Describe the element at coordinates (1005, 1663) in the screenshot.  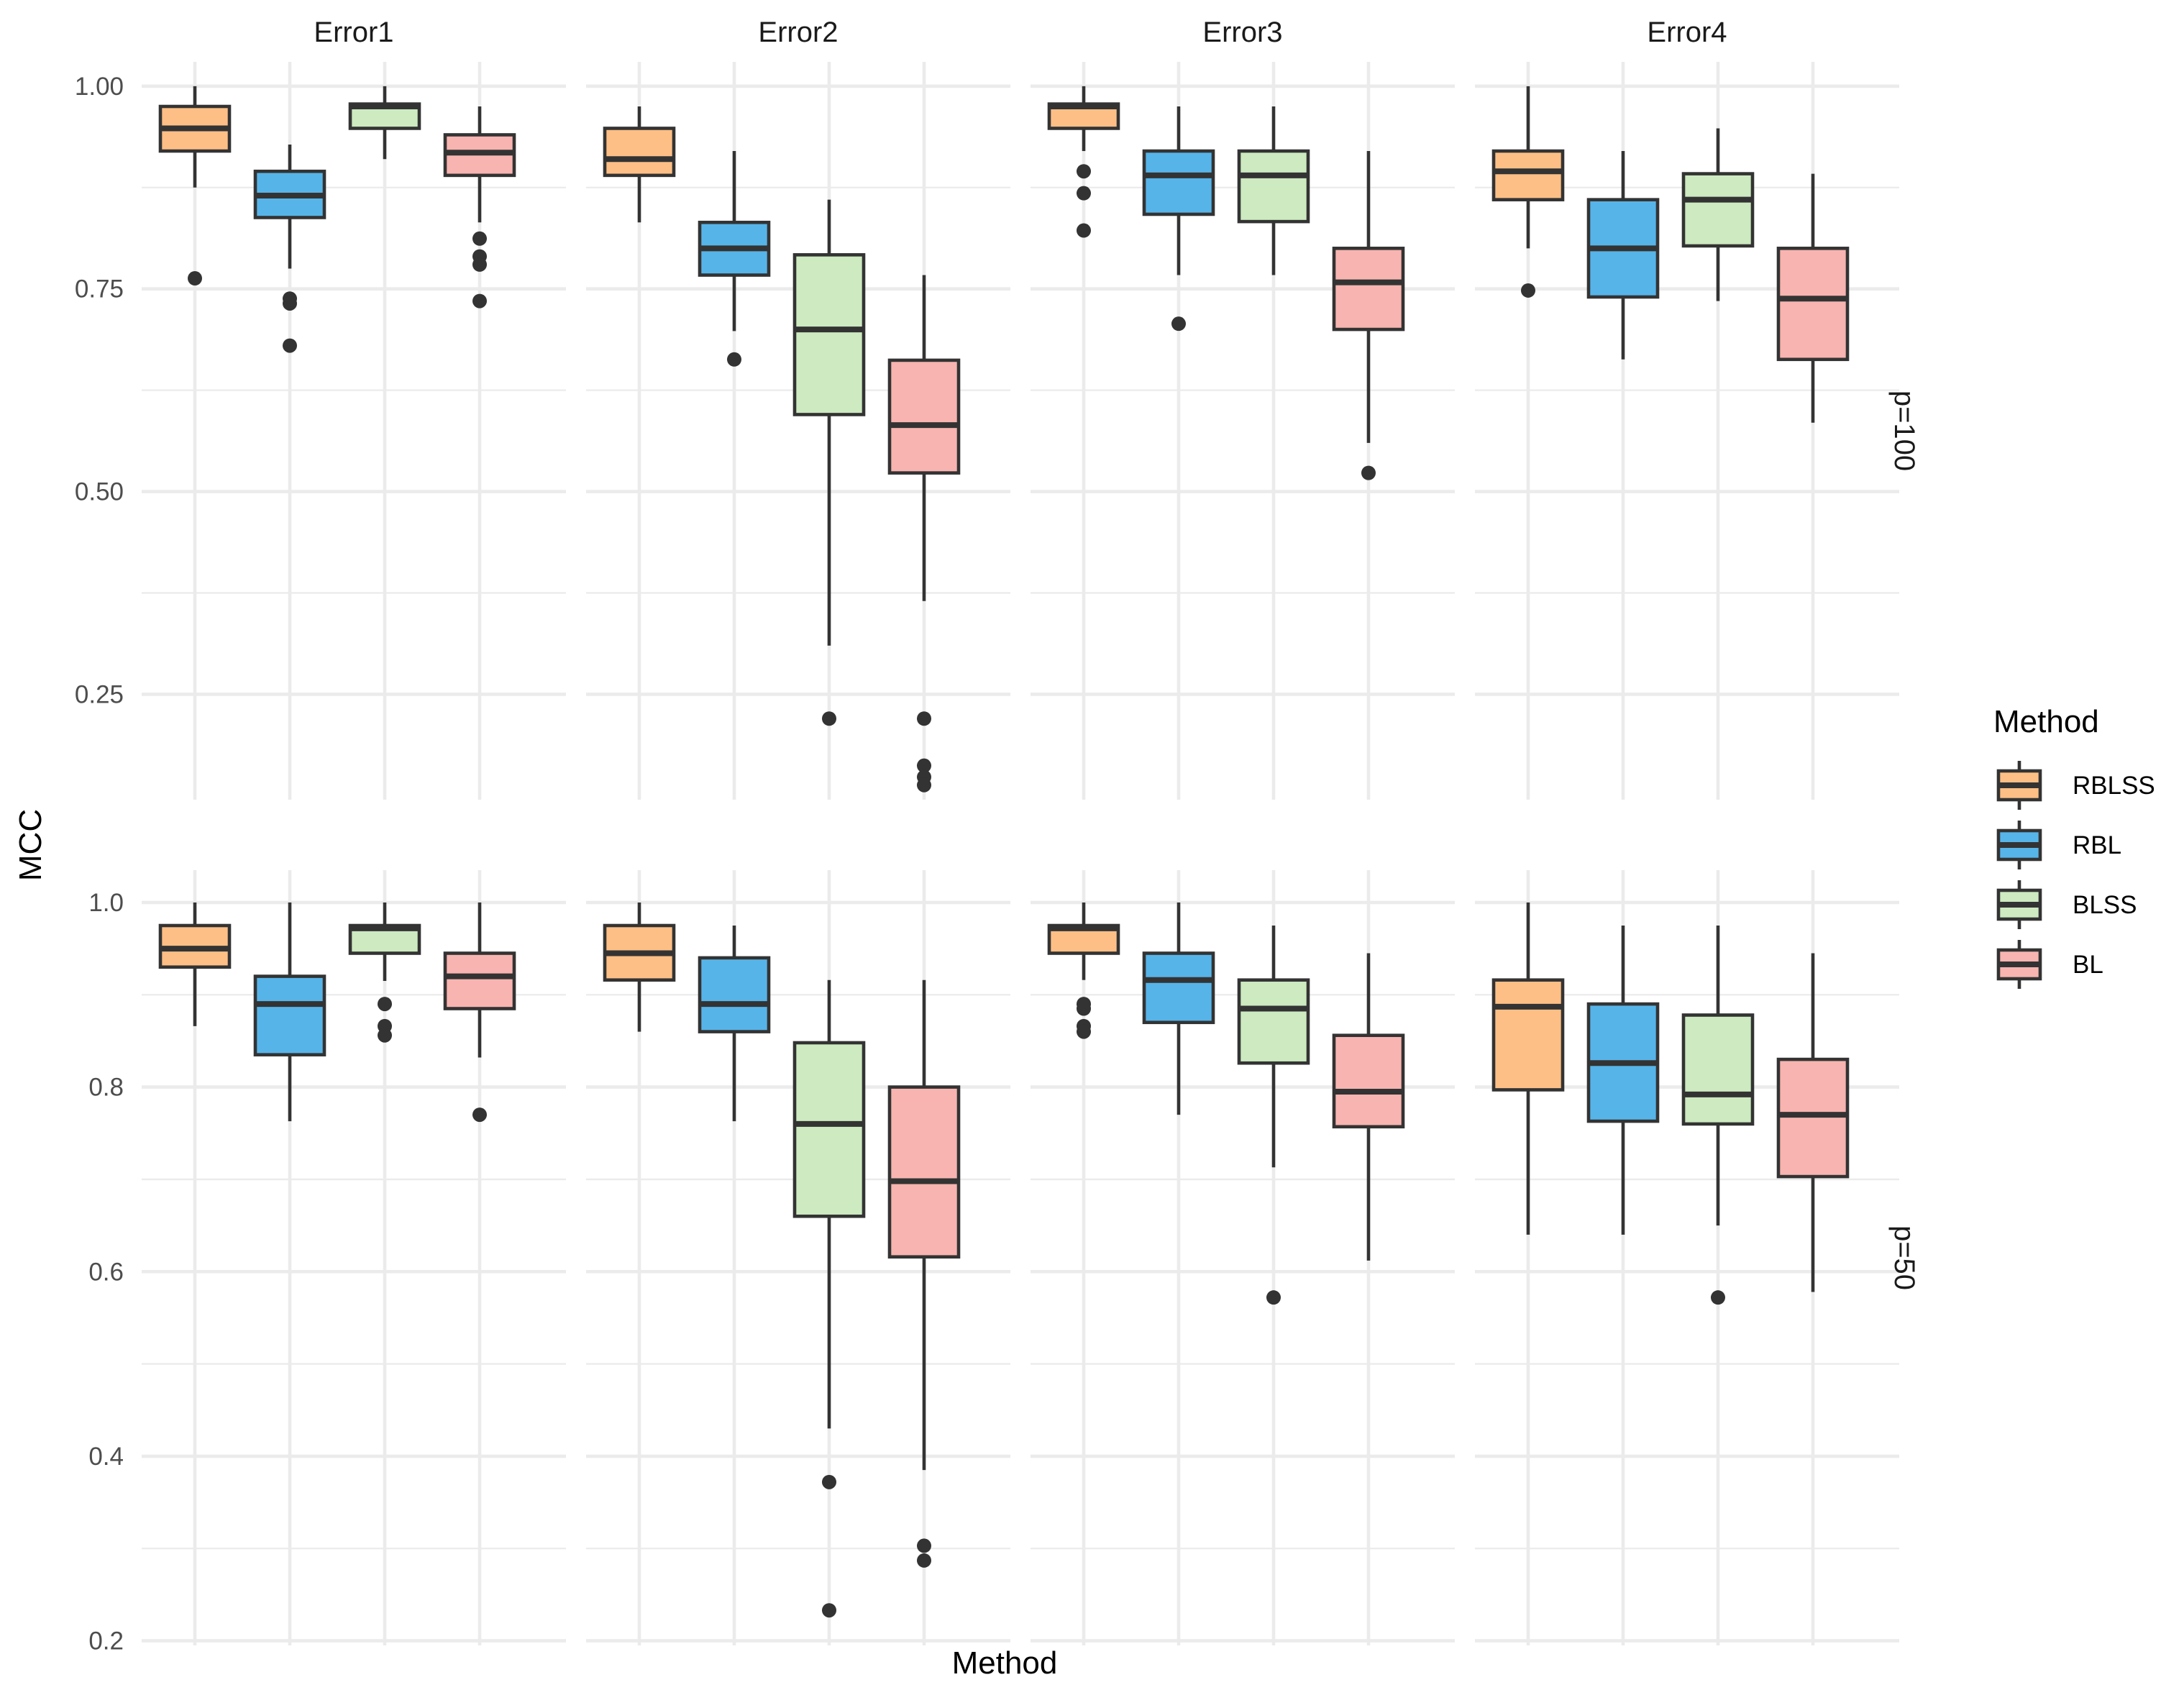
I see `x-axis-title: Method` at that location.